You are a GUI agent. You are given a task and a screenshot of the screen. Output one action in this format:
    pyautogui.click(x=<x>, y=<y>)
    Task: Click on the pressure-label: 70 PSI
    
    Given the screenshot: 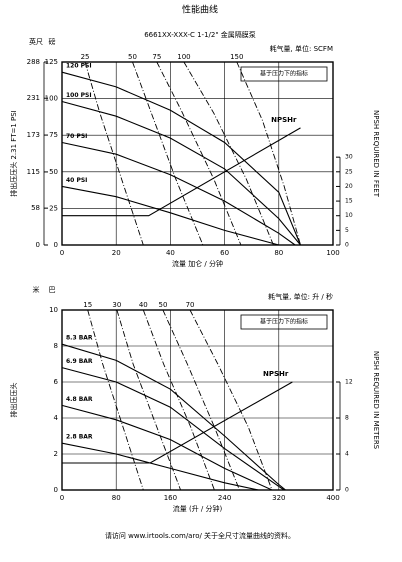 What is the action you would take?
    pyautogui.click(x=76, y=136)
    